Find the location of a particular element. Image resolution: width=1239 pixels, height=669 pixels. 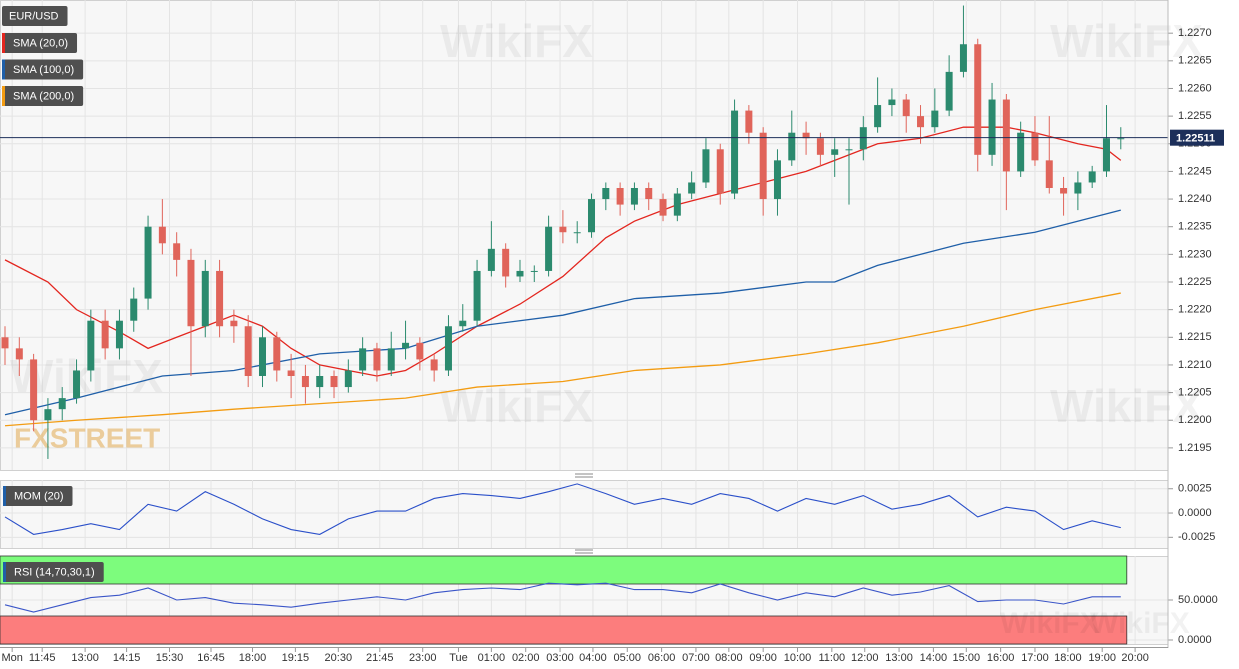

x-tick-label: 14:00 is located at coordinates (934, 658).